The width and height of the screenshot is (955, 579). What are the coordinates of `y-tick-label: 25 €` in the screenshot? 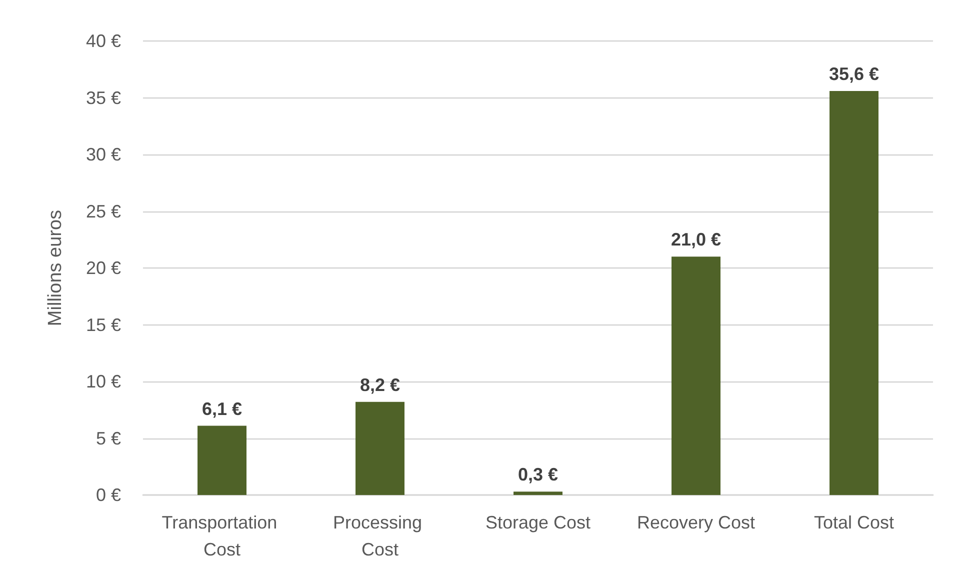 It's located at (103, 211).